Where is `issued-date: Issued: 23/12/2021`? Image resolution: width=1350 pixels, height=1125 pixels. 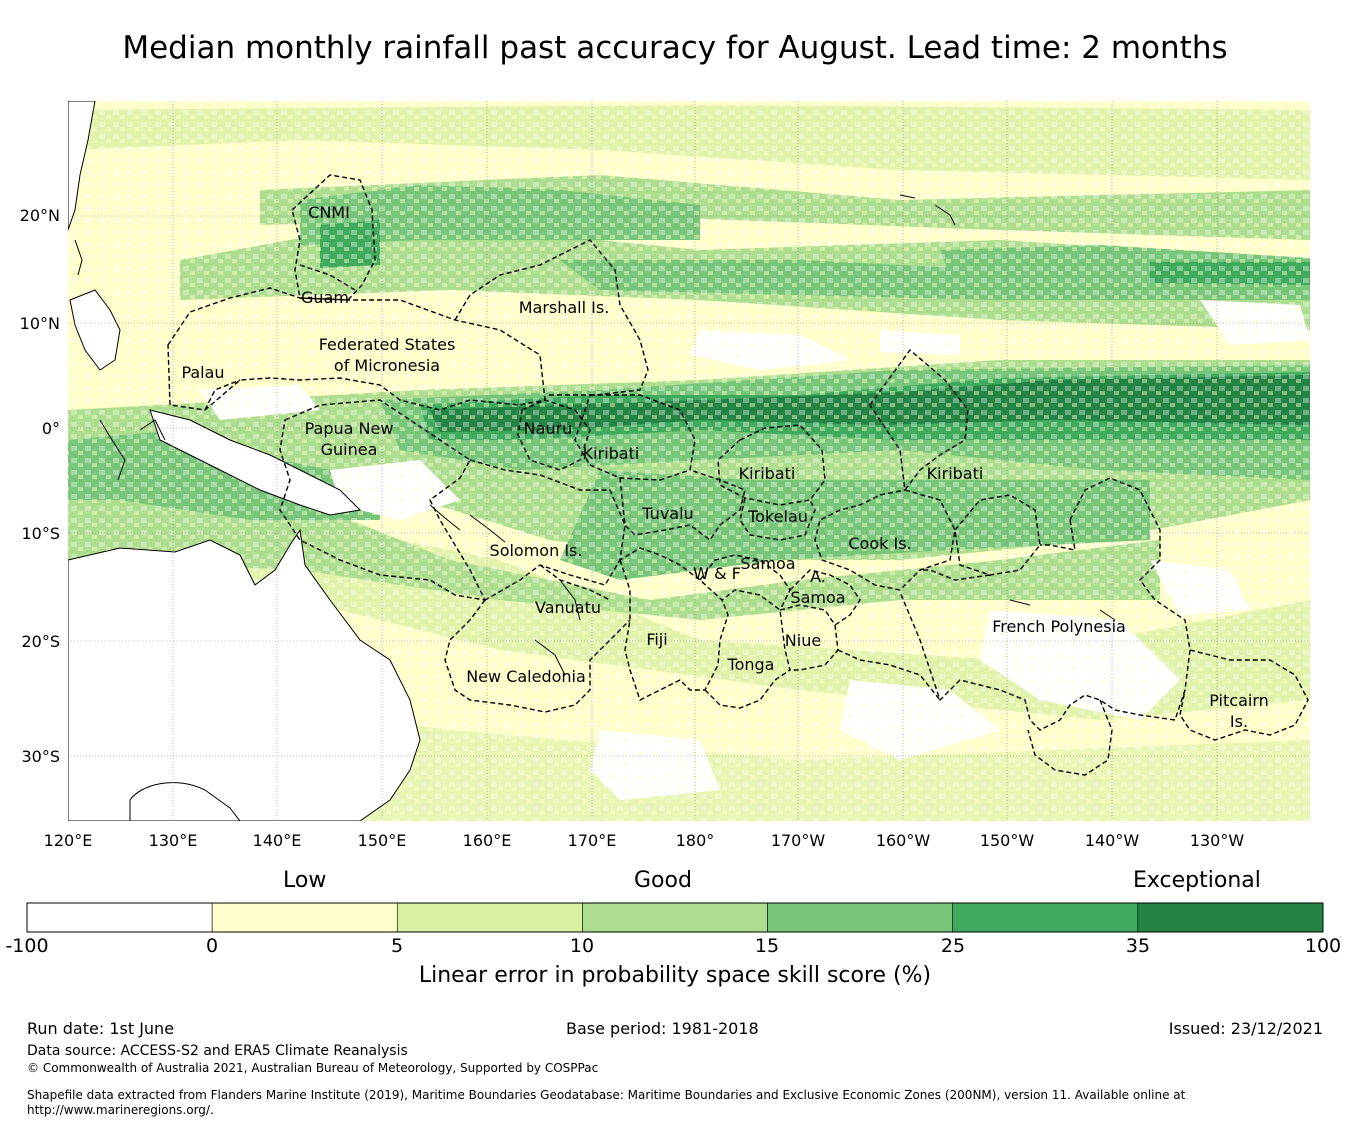 issued-date: Issued: 23/12/2021 is located at coordinates (1245, 1028).